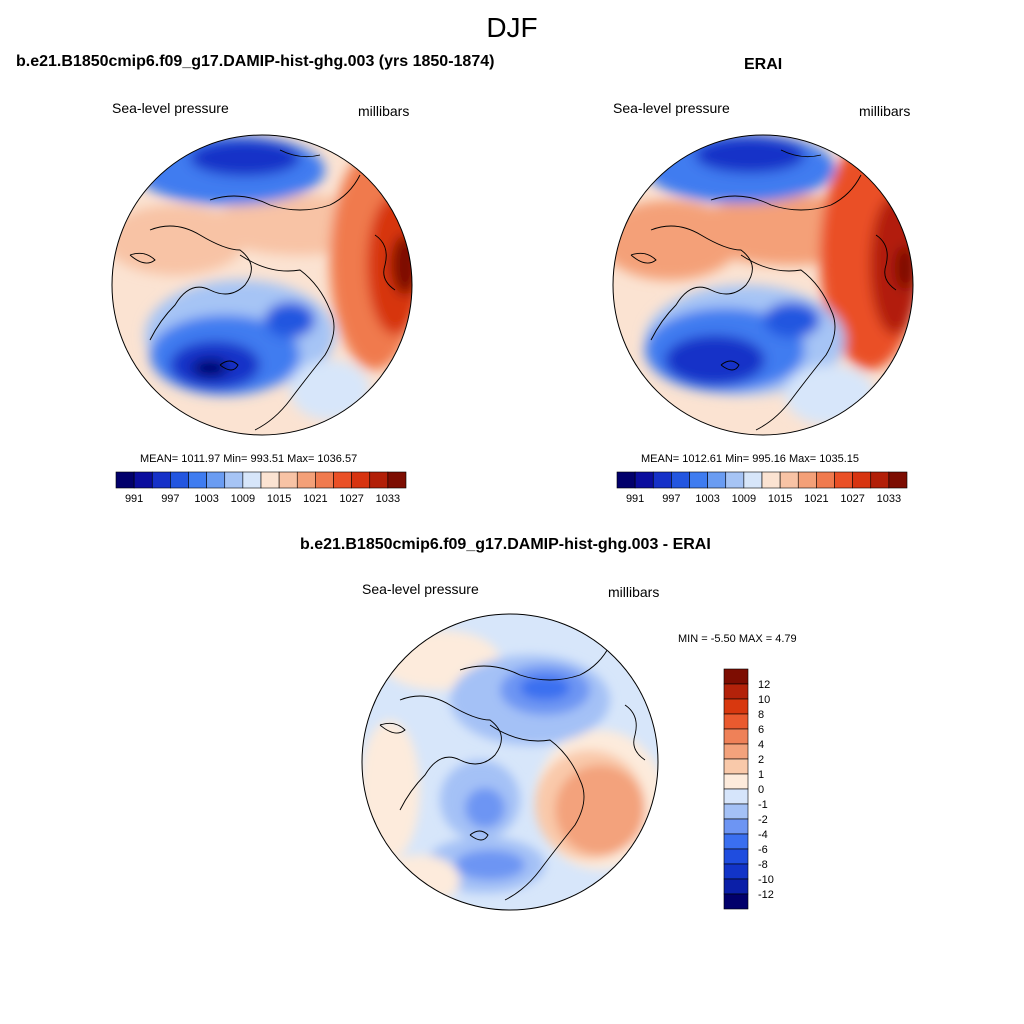 This screenshot has width=1024, height=1024. I want to click on colorbar-tick-label: -1, so click(763, 805).